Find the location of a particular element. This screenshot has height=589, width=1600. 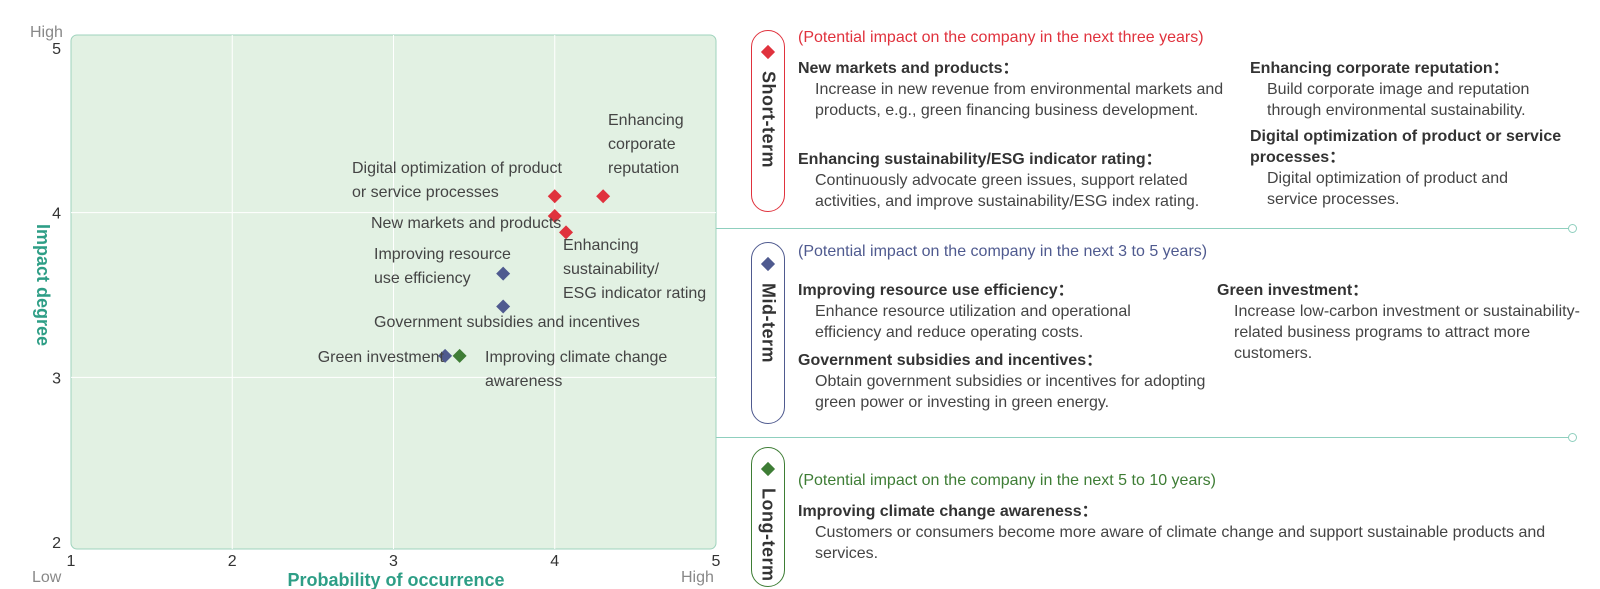

data-point-label: Green investment is located at coordinates (381, 357).